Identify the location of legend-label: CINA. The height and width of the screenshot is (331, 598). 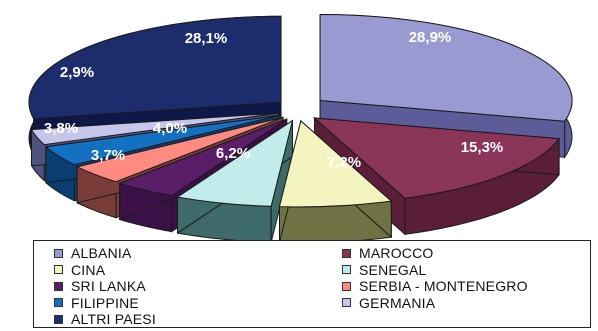
(88, 269).